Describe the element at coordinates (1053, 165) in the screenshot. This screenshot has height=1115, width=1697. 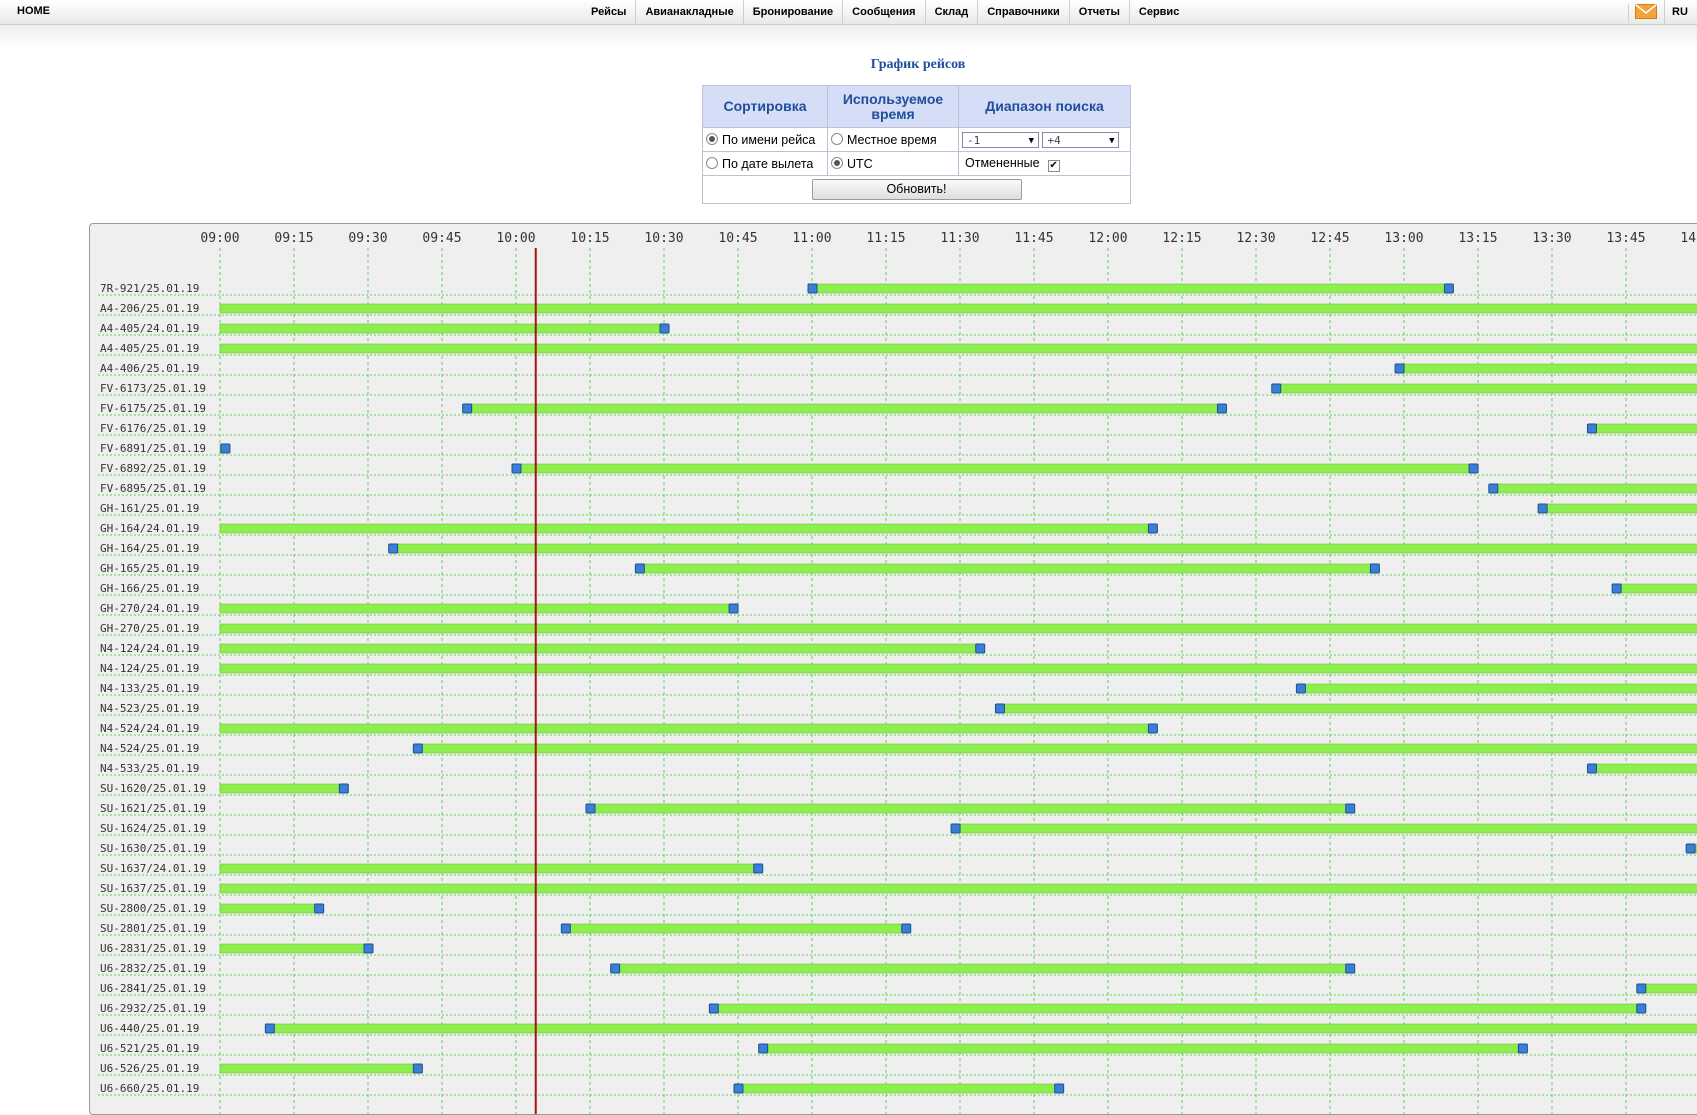
I see `cancelled-checkbox: ✔` at that location.